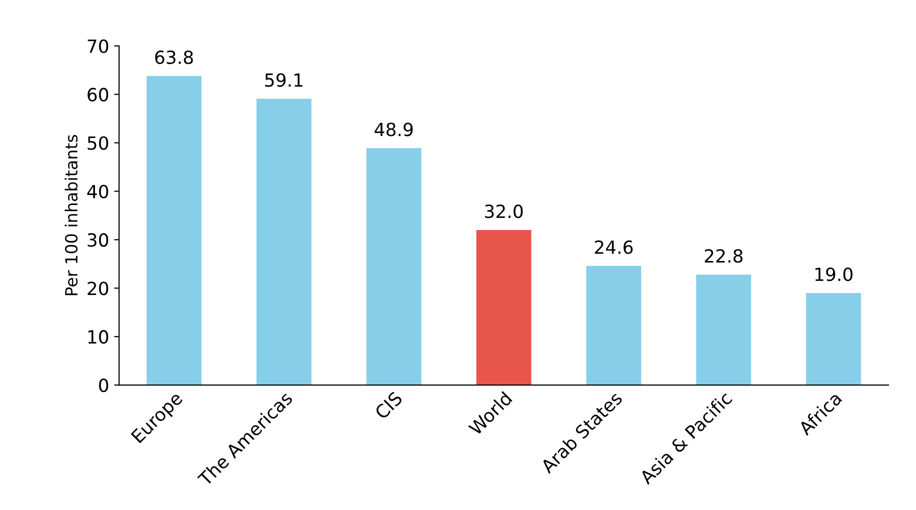 This screenshot has height=510, width=916. I want to click on y-tick-label: 20, so click(98, 289).